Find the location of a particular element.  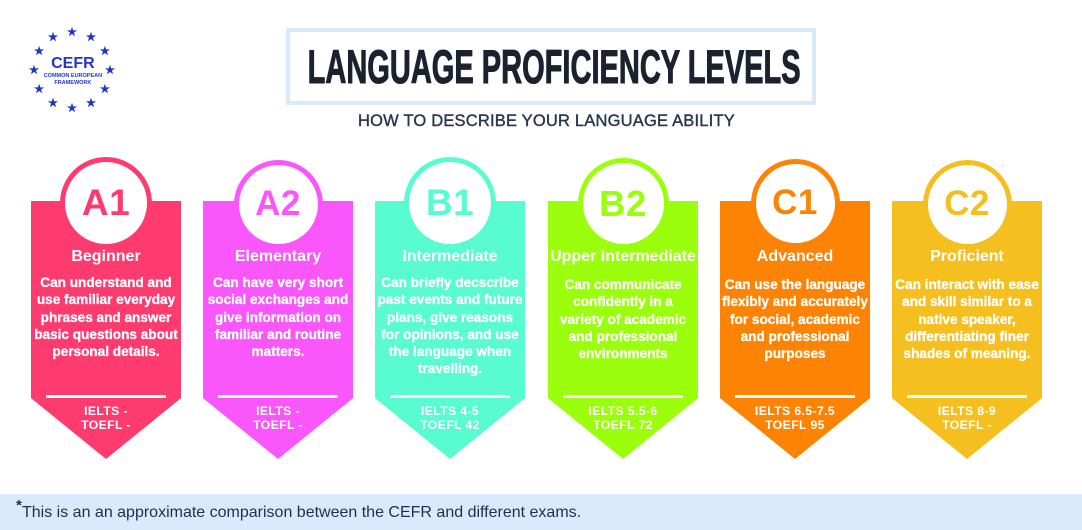

svg-text: FRAMEWORK is located at coordinates (72, 83).